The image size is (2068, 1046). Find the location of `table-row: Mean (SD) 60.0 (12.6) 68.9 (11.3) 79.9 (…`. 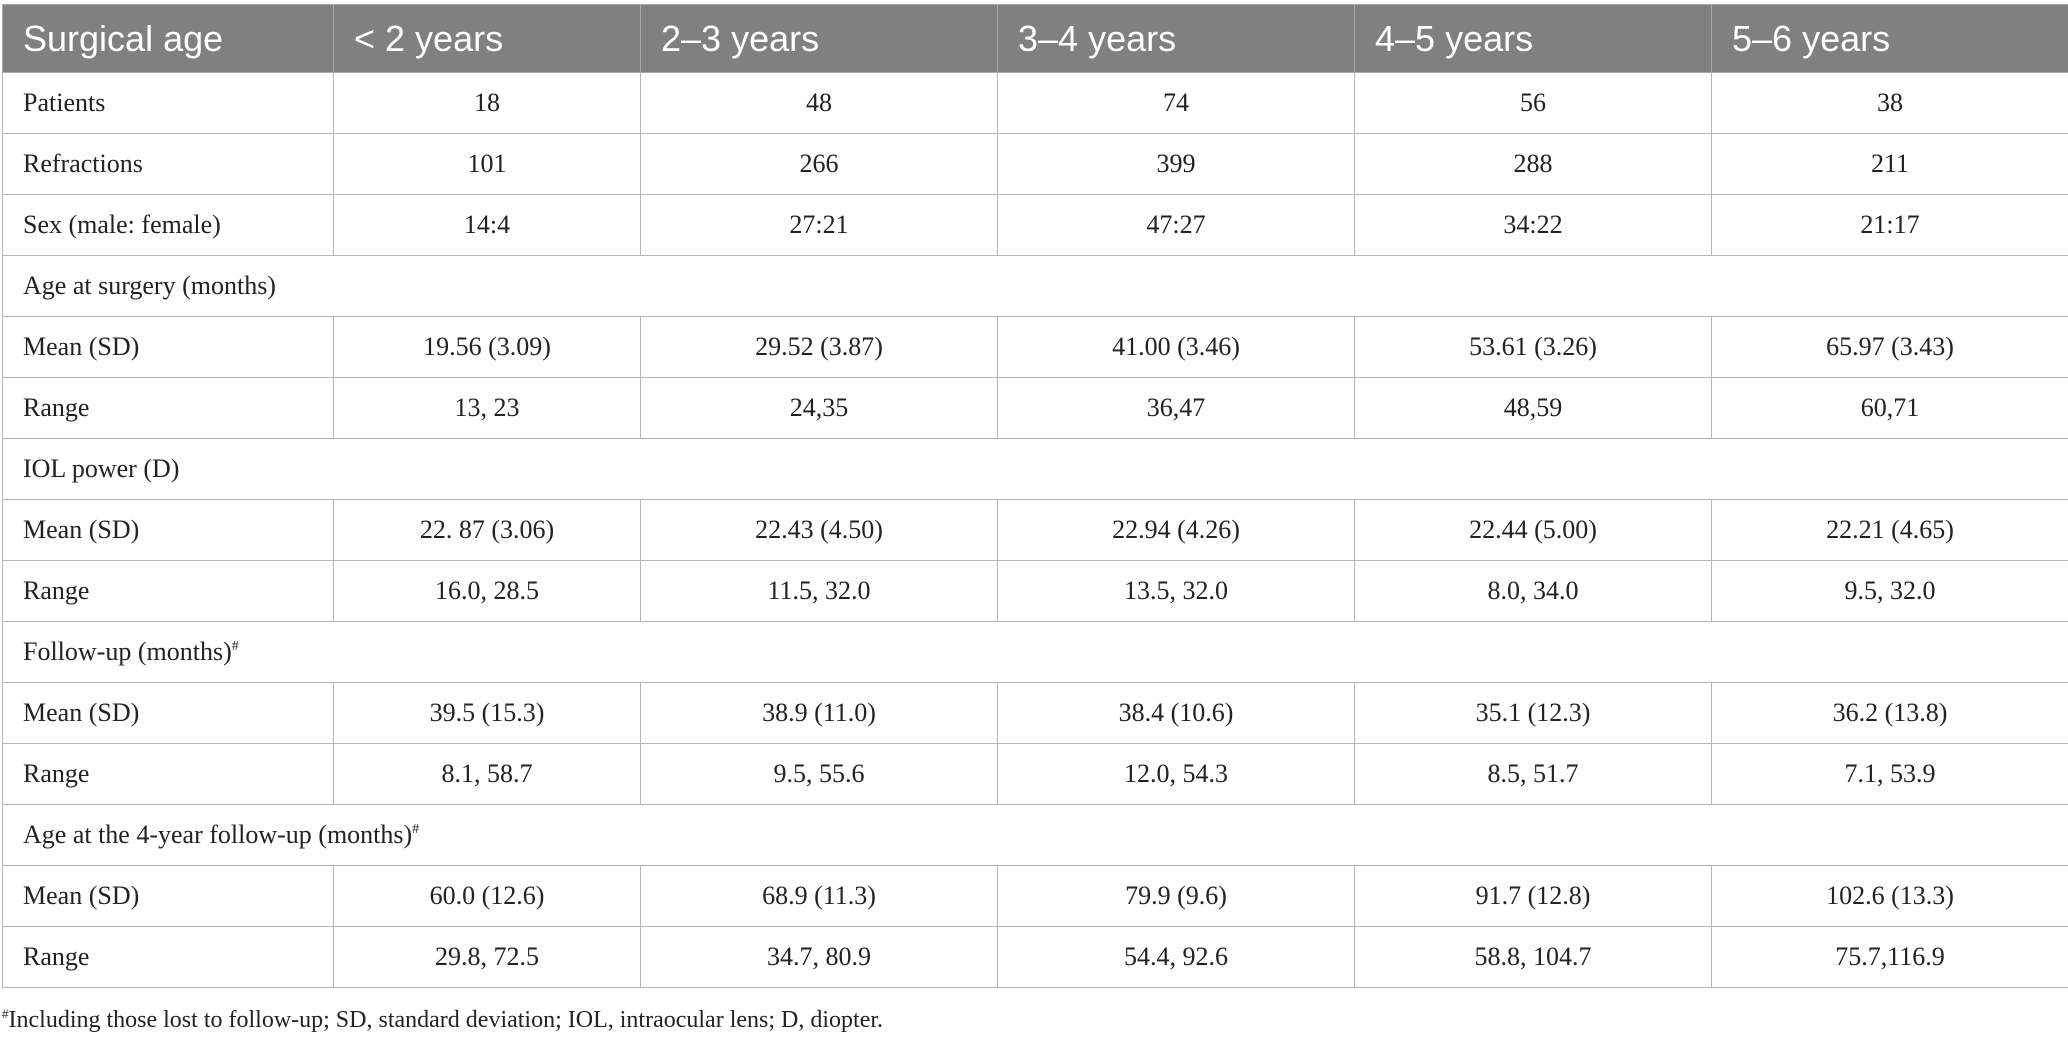

table-row: Mean (SD) 60.0 (12.6) 68.9 (11.3) 79.9 (… is located at coordinates (1035, 896).